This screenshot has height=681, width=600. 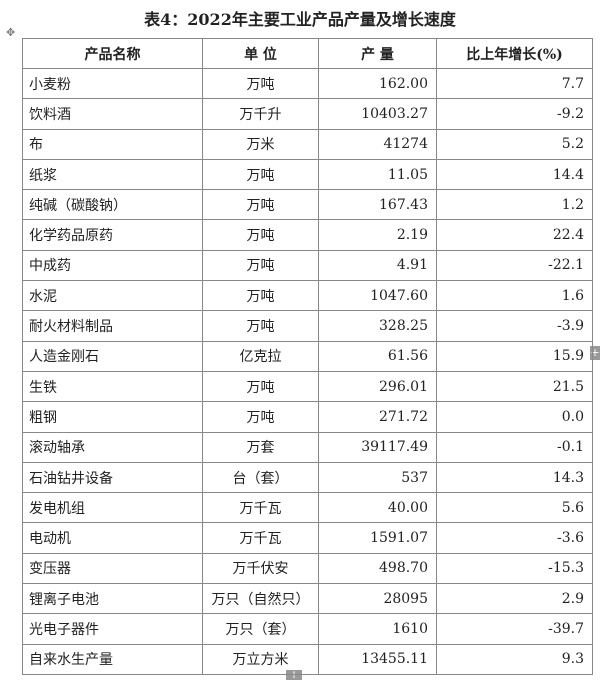 What do you see at coordinates (377, 568) in the screenshot?
I see `table-cell: 498.70` at bounding box center [377, 568].